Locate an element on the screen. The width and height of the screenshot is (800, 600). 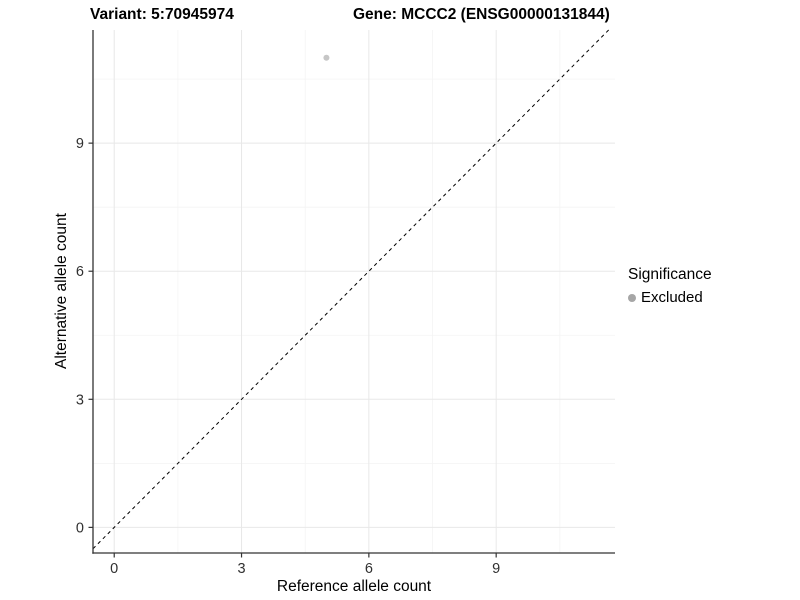
legend-title: Significance is located at coordinates (670, 274).